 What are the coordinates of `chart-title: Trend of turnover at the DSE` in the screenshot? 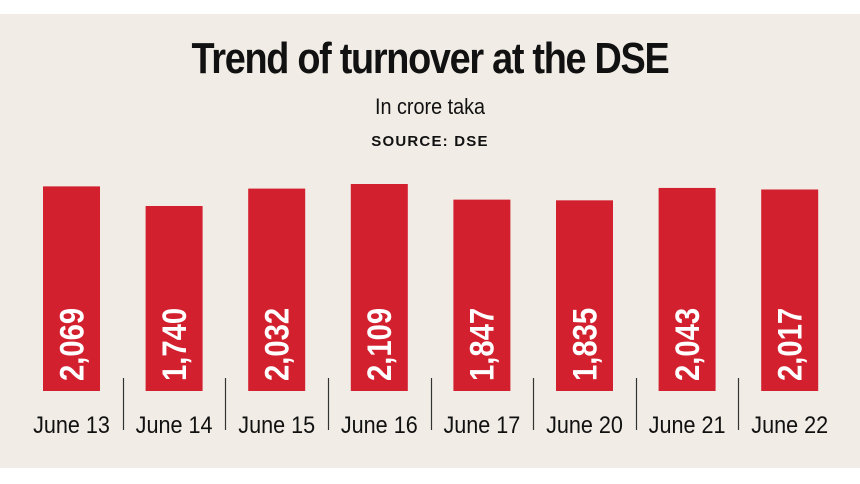 It's located at (430, 58).